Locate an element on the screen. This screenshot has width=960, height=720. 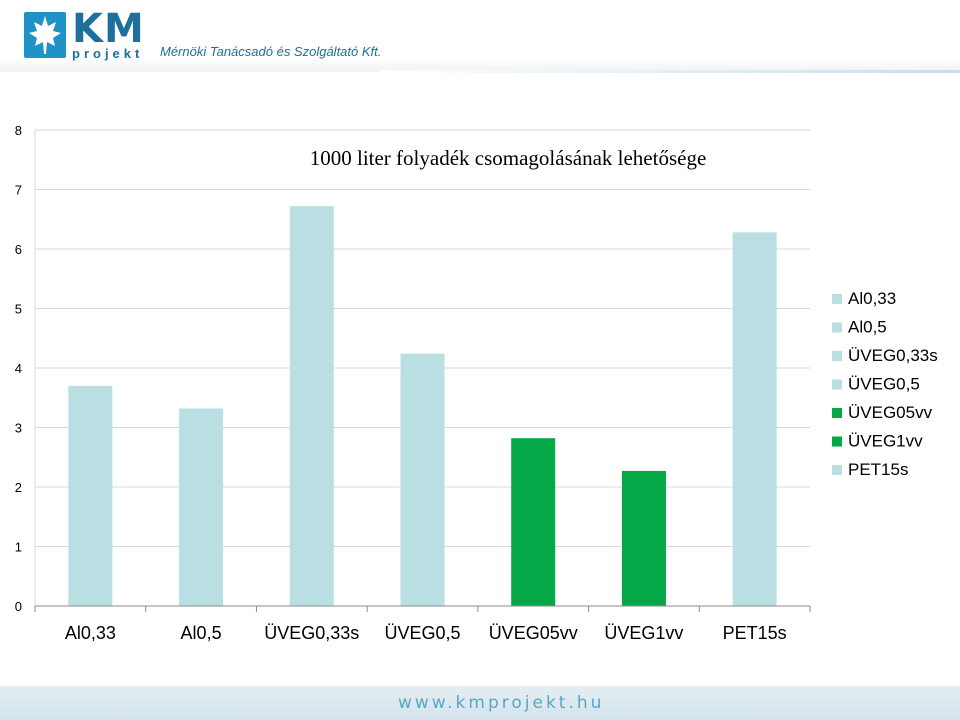
y-tick-label: 7 is located at coordinates (18, 190).